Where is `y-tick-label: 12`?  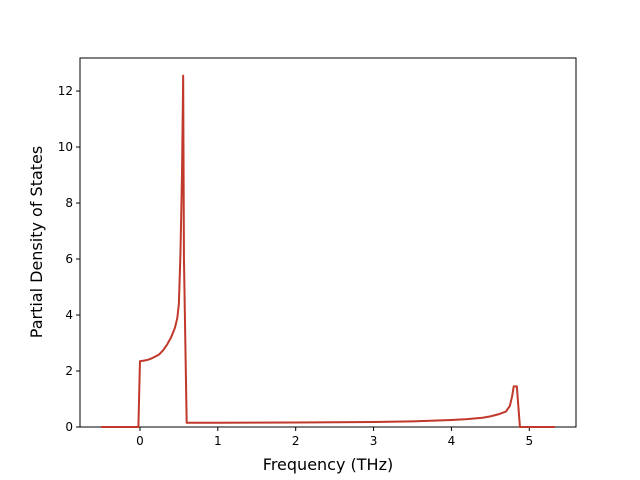 y-tick-label: 12 is located at coordinates (65, 91).